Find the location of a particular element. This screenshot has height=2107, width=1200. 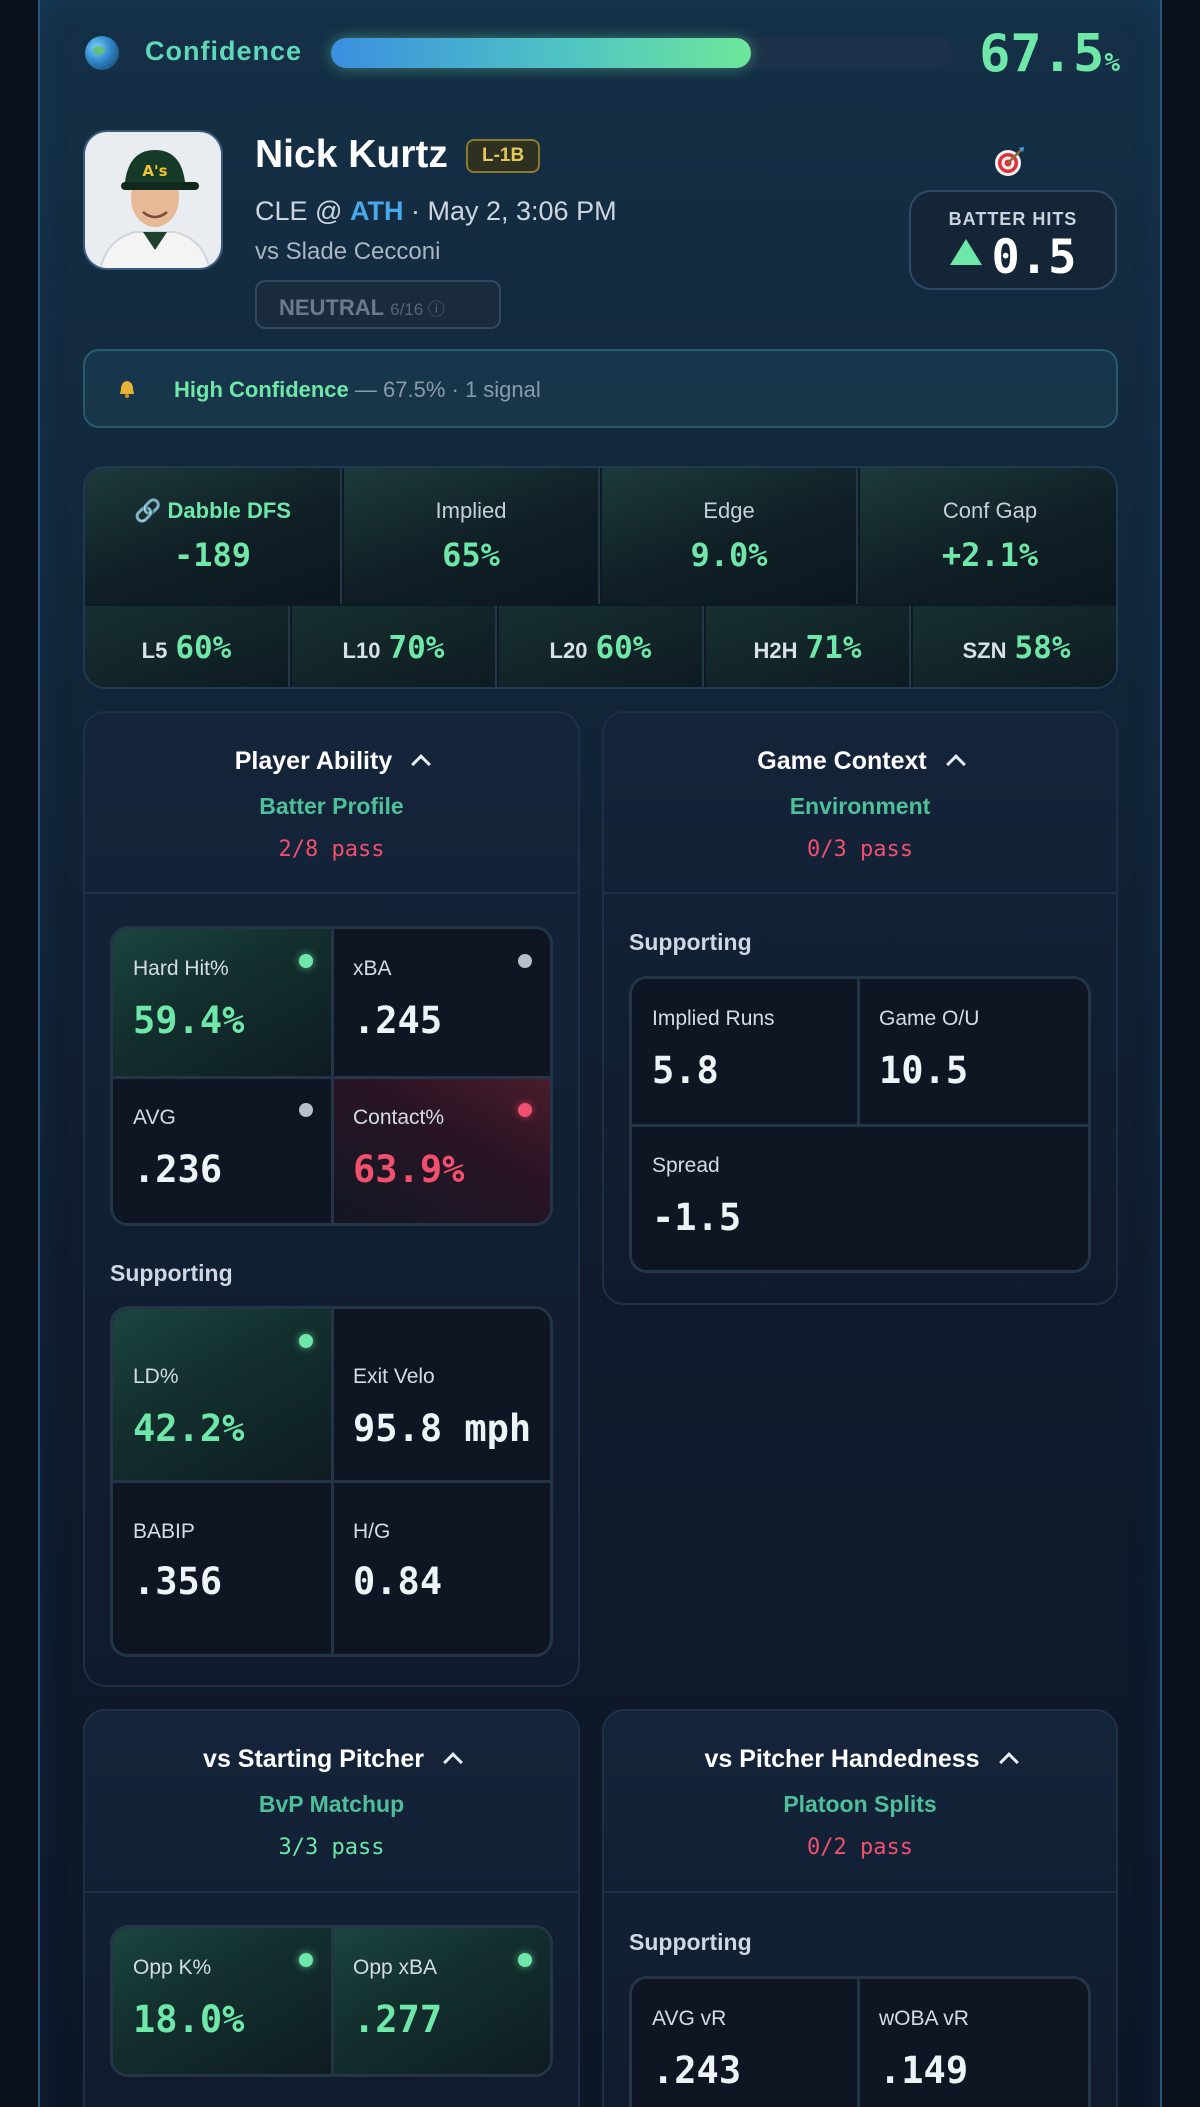

section-header: Game Context Environment 0/3 pass is located at coordinates (860, 787).